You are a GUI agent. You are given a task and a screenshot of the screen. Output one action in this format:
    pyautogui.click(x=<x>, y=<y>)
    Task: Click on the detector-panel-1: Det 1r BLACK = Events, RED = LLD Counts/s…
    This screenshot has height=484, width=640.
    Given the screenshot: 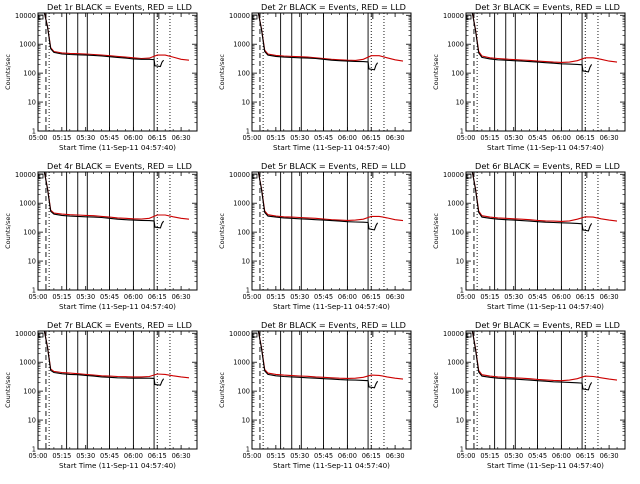 What is the action you would take?
    pyautogui.click(x=101, y=77)
    